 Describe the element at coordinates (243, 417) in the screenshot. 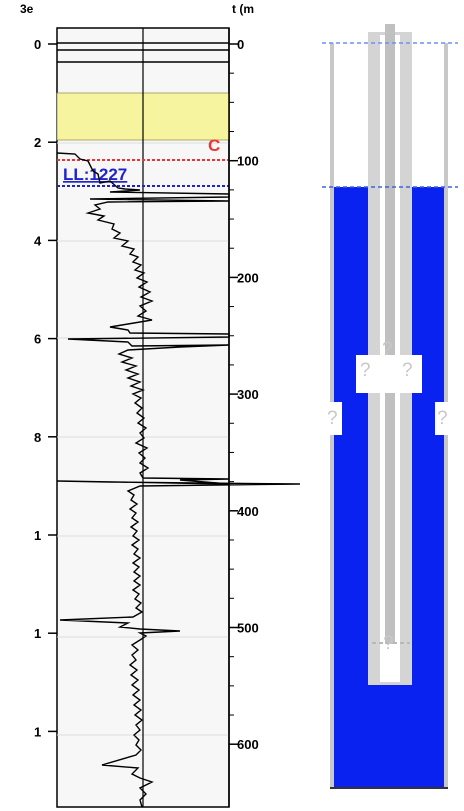

I see `right-depth-axis: 0 100 200 300 400 500 600` at that location.